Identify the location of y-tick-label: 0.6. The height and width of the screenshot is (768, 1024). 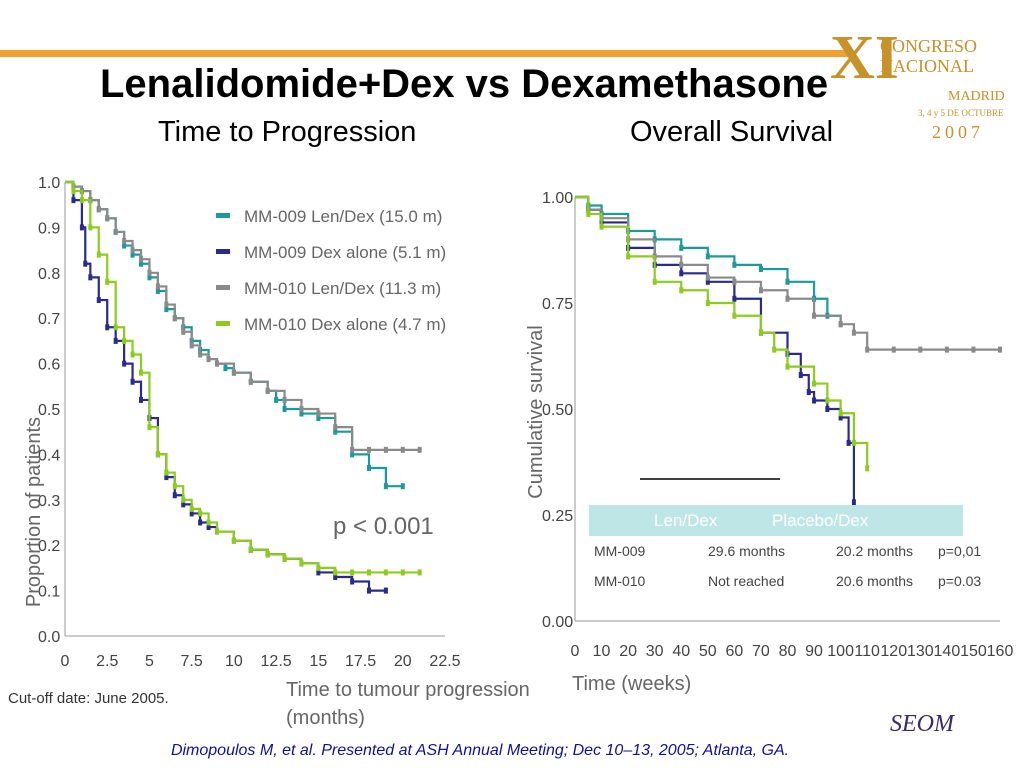
(49, 365).